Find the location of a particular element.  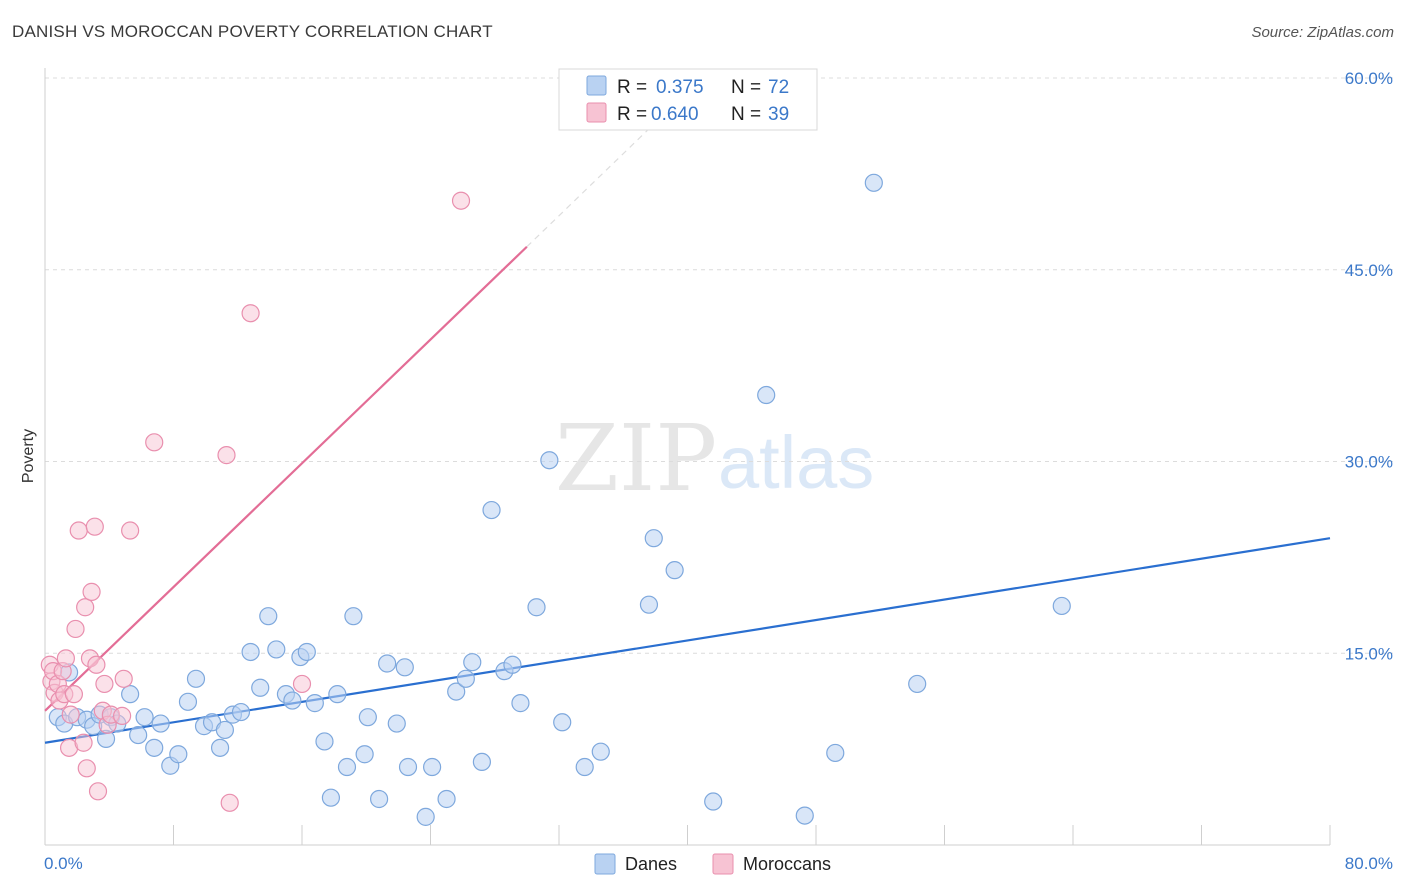

legend-n-value-danes: 72 is located at coordinates (778, 87).